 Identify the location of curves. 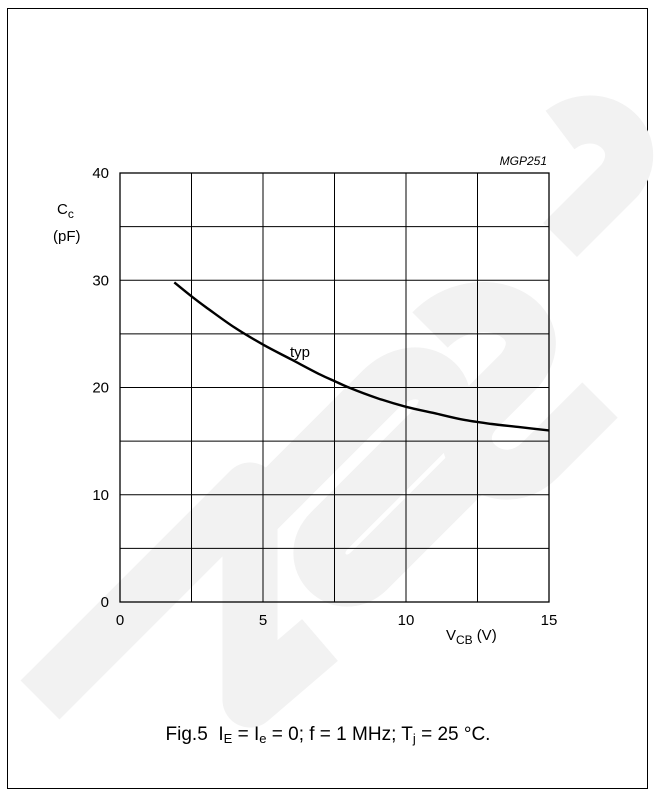
(361, 356).